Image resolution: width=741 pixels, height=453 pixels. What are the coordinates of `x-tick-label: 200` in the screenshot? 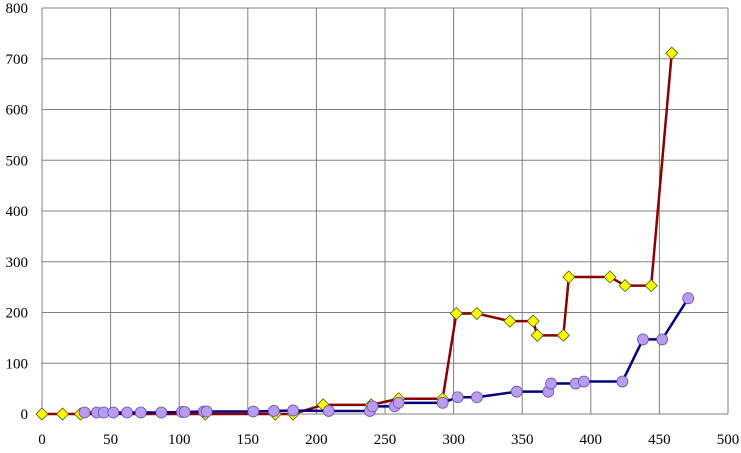 It's located at (316, 440).